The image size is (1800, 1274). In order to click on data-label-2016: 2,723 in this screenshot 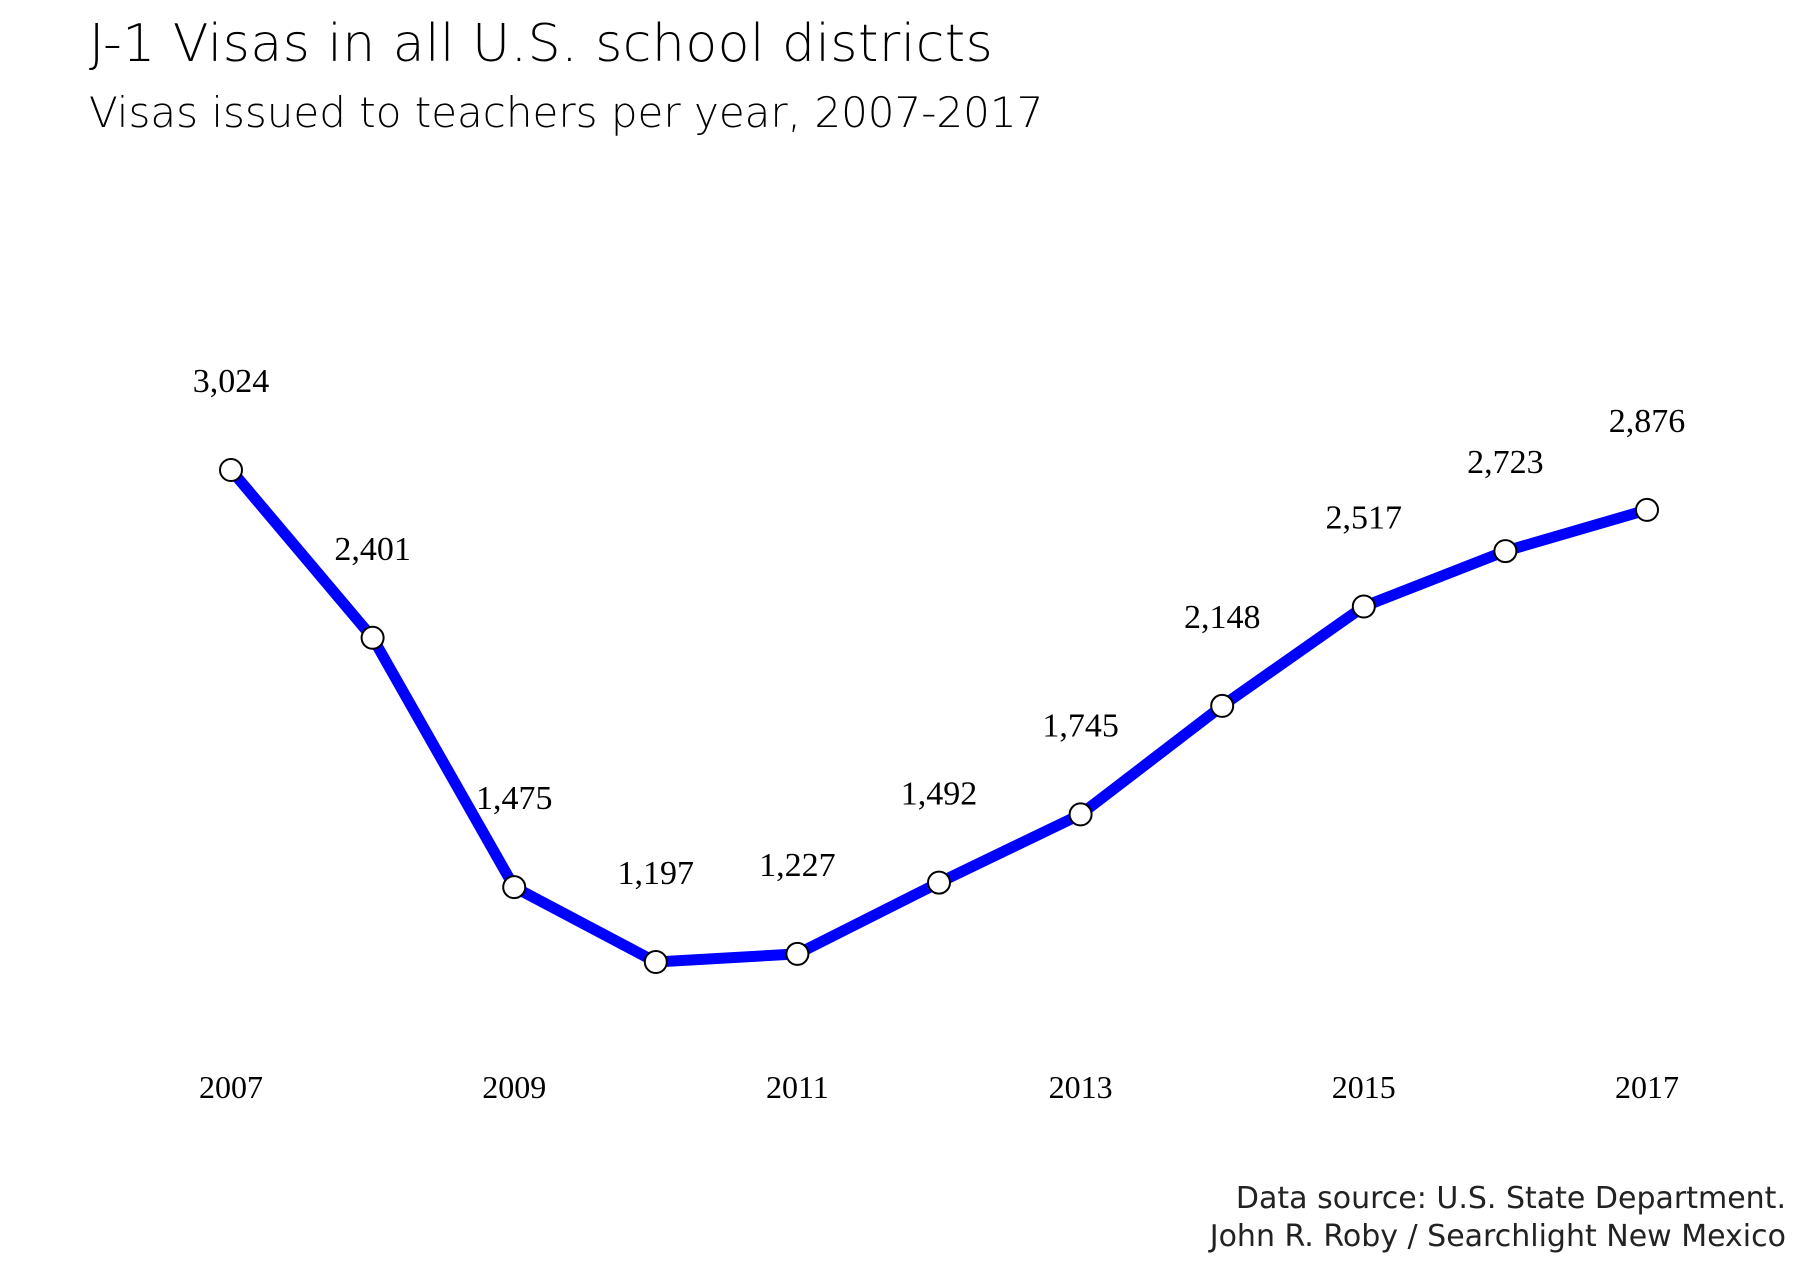, I will do `click(1505, 462)`.